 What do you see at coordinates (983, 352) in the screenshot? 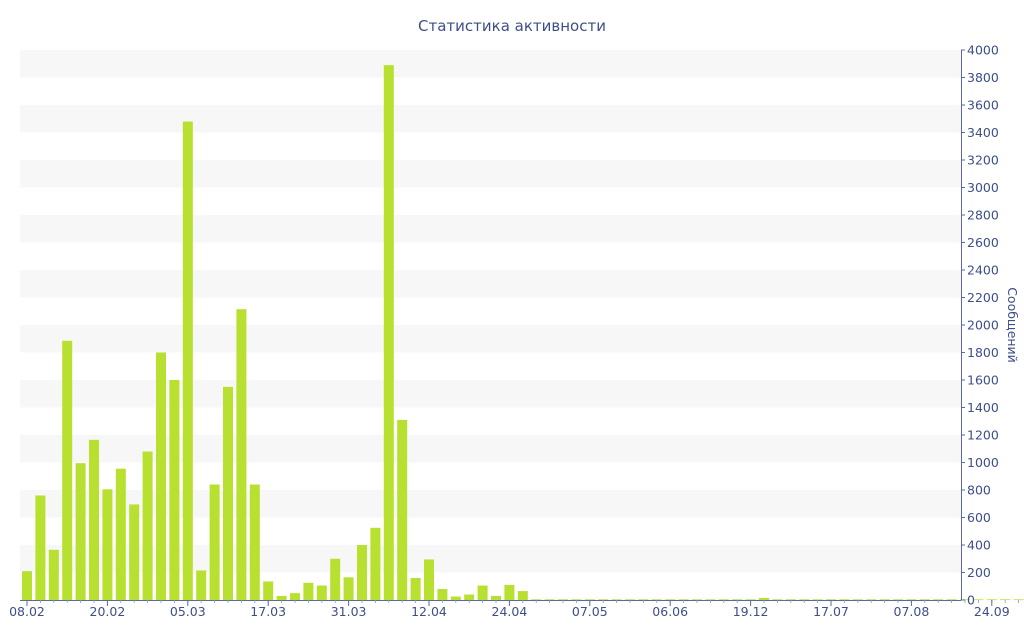
I see `y-tick-label: 1800` at bounding box center [983, 352].